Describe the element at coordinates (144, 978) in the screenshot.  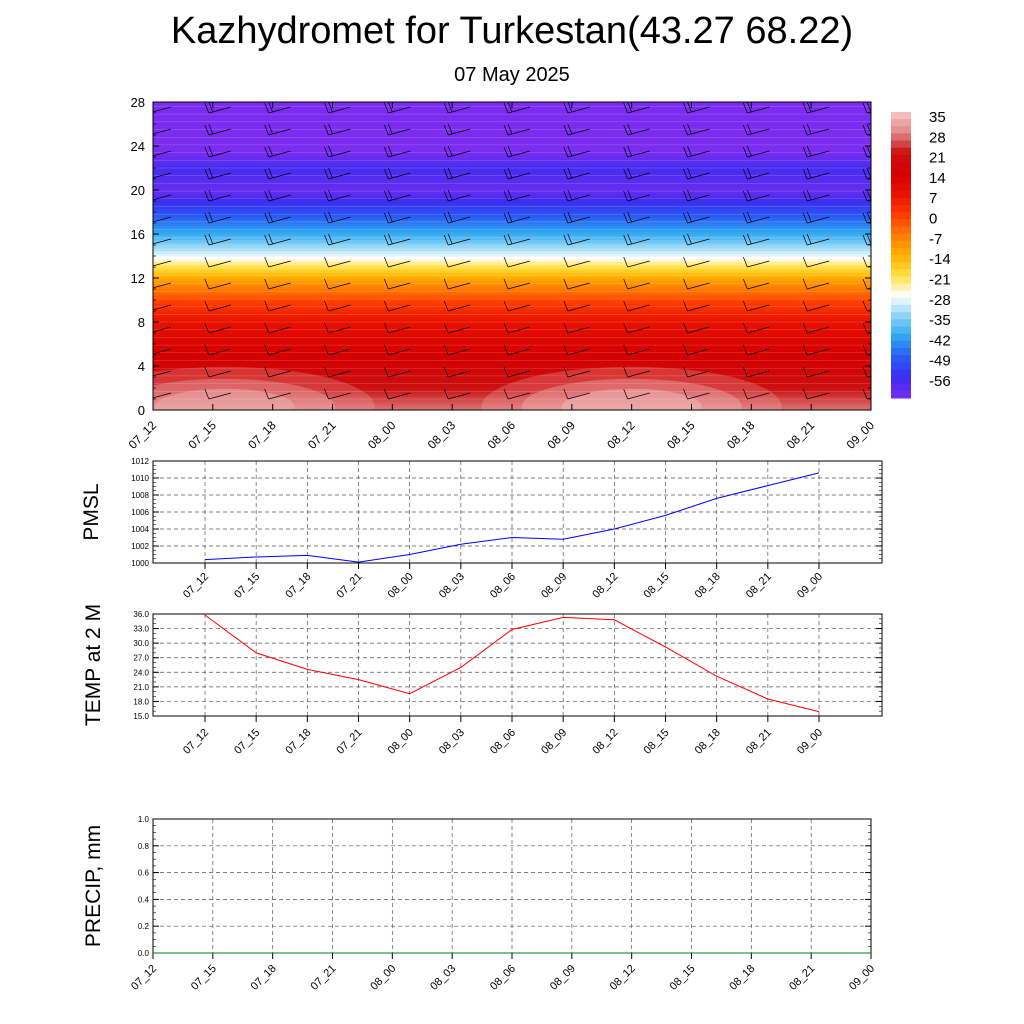
I see `x-tick-label: 07_12` at that location.